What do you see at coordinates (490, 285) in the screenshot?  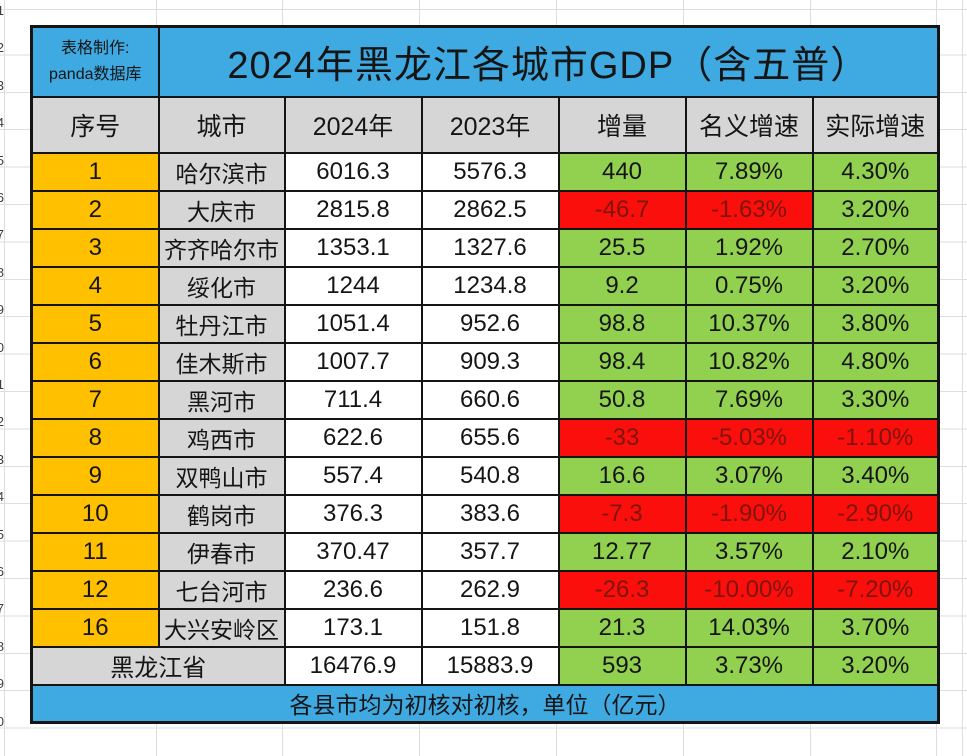 I see `gdp-2023-cell: 1234.8` at bounding box center [490, 285].